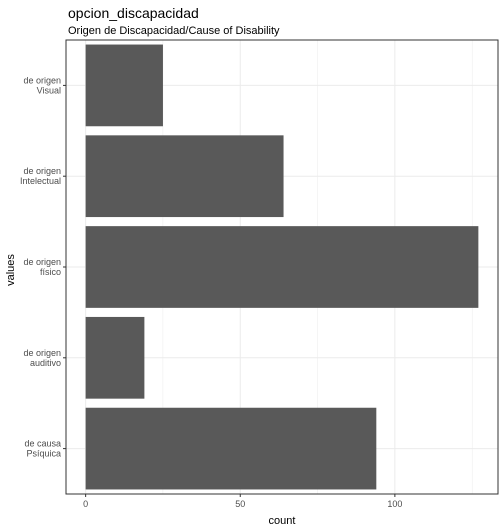 Image resolution: width=504 pixels, height=531 pixels. I want to click on y-tick-label: de origen físico, so click(42, 267).